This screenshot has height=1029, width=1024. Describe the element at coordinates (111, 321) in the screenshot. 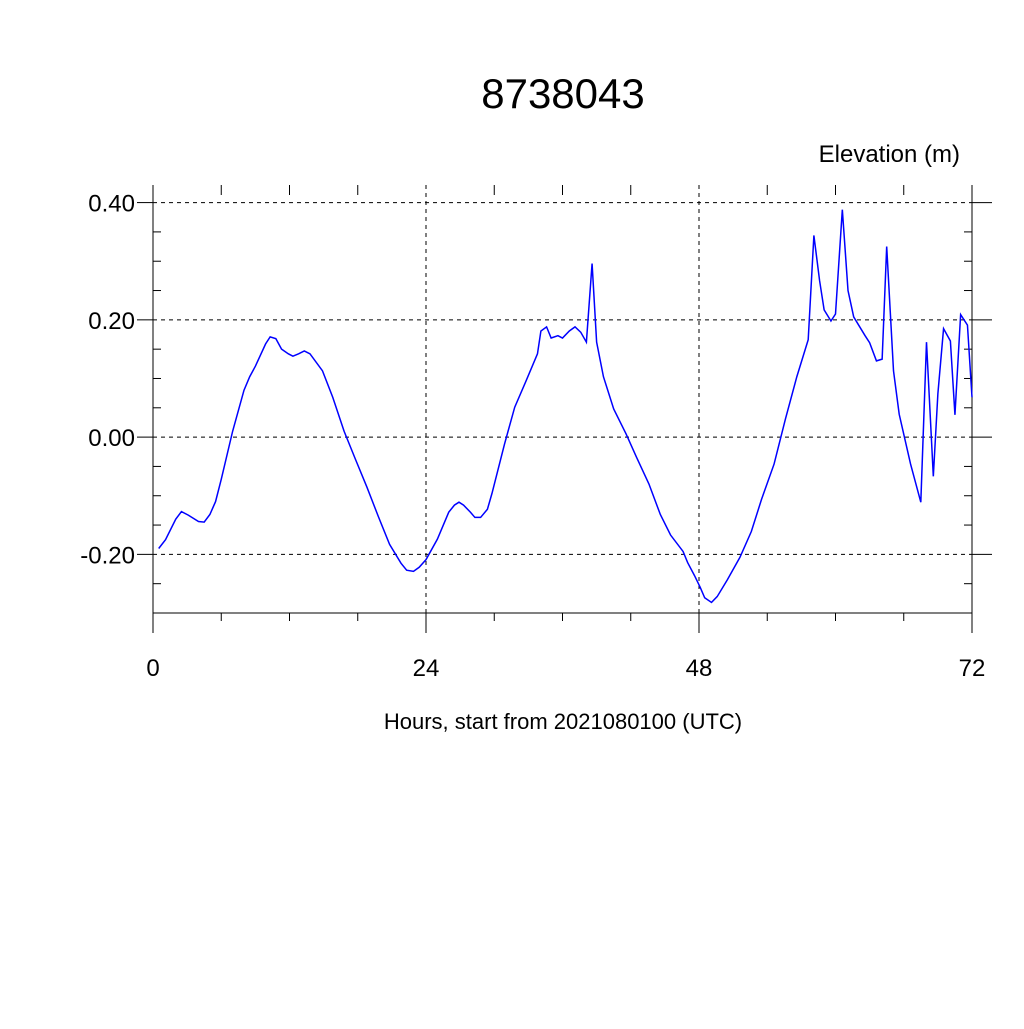

I see `y-tick-label: 0.20` at that location.